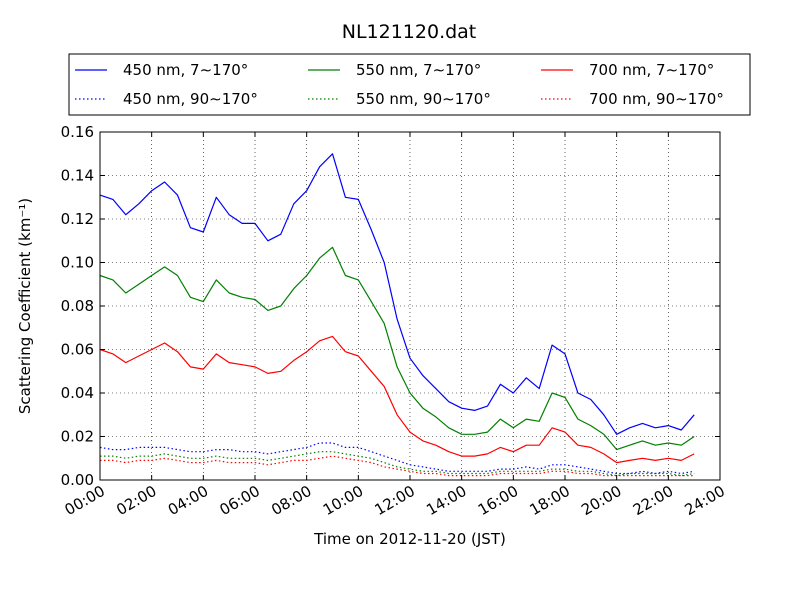 Image resolution: width=800 pixels, height=600 pixels. What do you see at coordinates (651, 70) in the screenshot?
I see `legend-label: 700 nm, 7∼170°` at bounding box center [651, 70].